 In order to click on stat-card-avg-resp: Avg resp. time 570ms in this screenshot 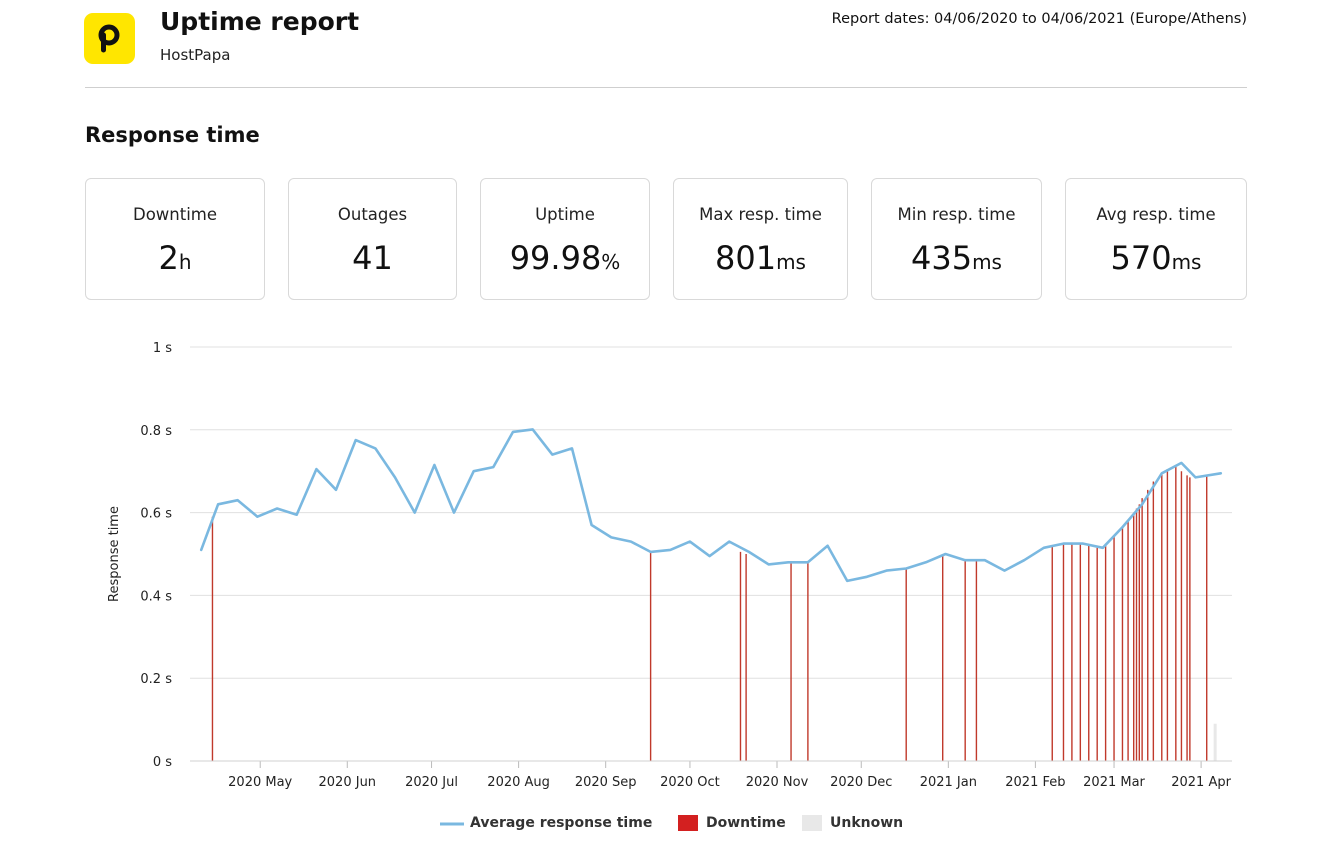, I will do `click(1156, 239)`.